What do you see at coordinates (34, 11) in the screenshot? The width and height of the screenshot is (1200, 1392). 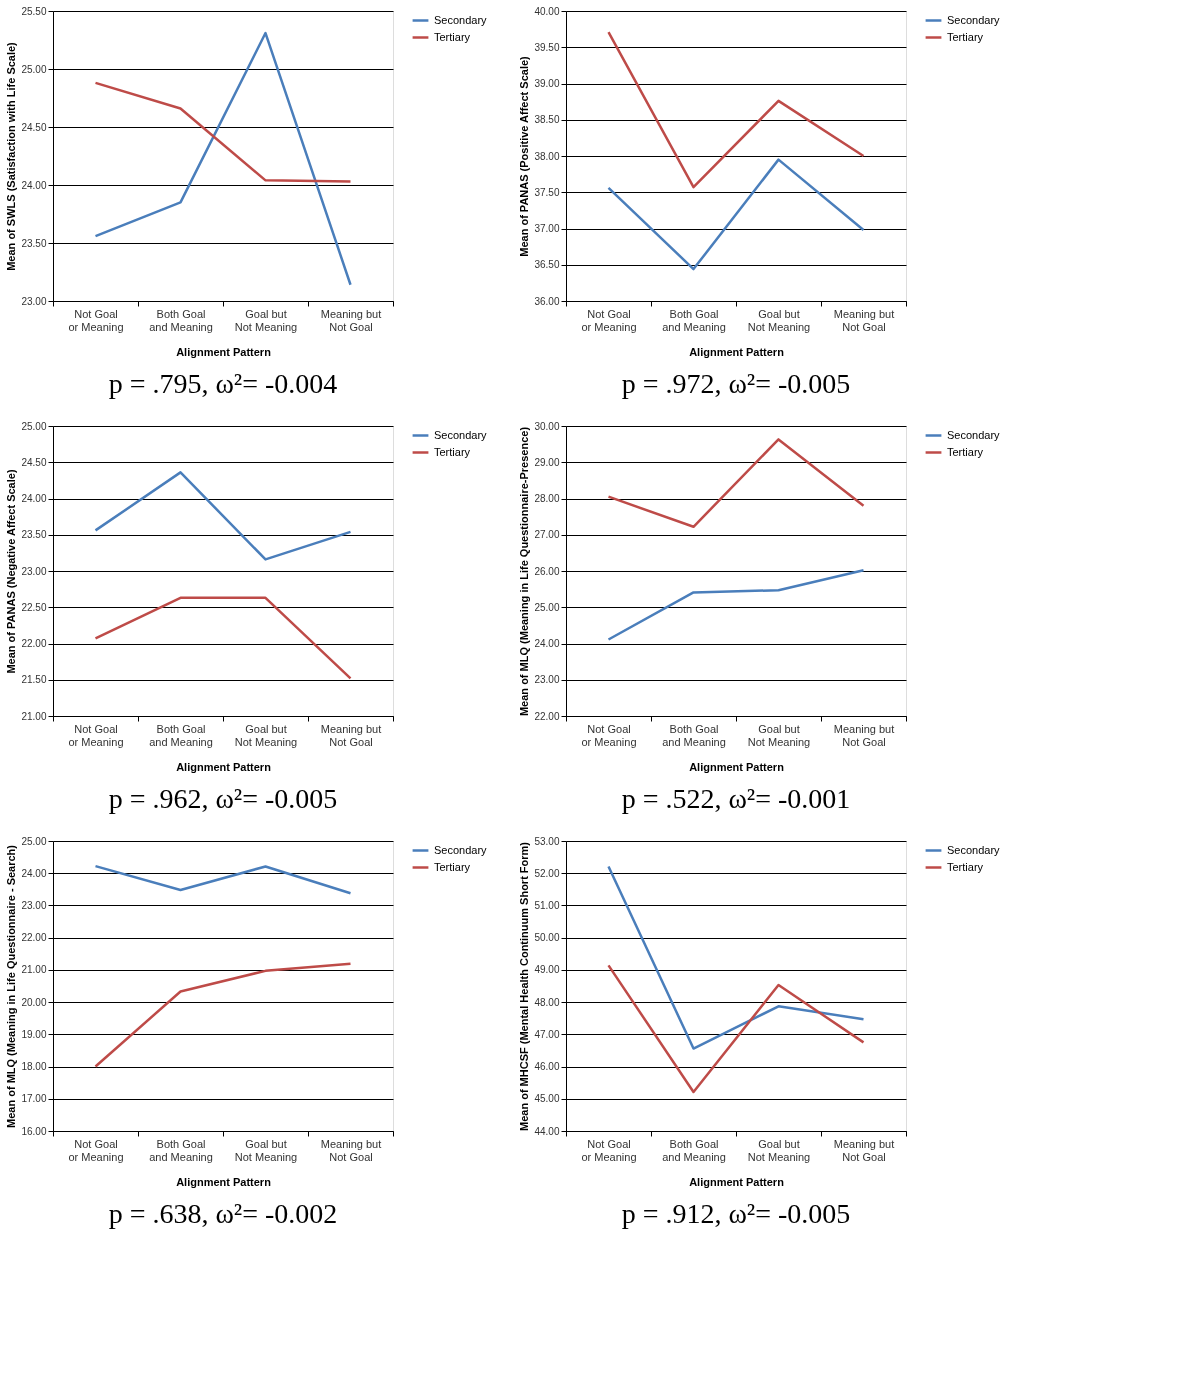 I see `y-tick-label: 25.50` at bounding box center [34, 11].